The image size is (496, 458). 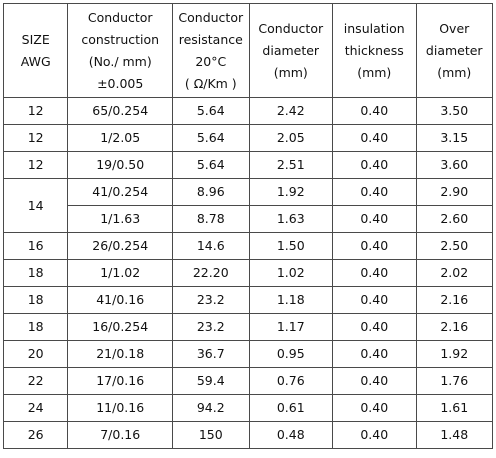 I want to click on table-row: 12 1/2.05 5.64 2.05 0.40 3.15, so click(x=247, y=138).